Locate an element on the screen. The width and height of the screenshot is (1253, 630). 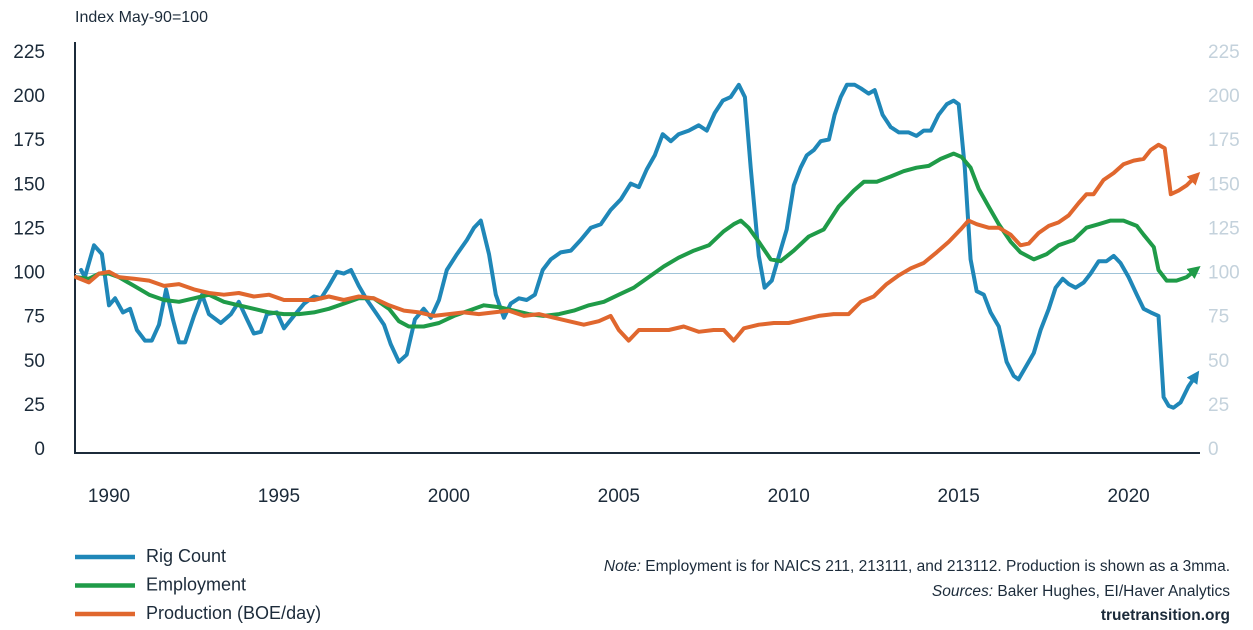
y-tick-label: 175 is located at coordinates (29, 140).